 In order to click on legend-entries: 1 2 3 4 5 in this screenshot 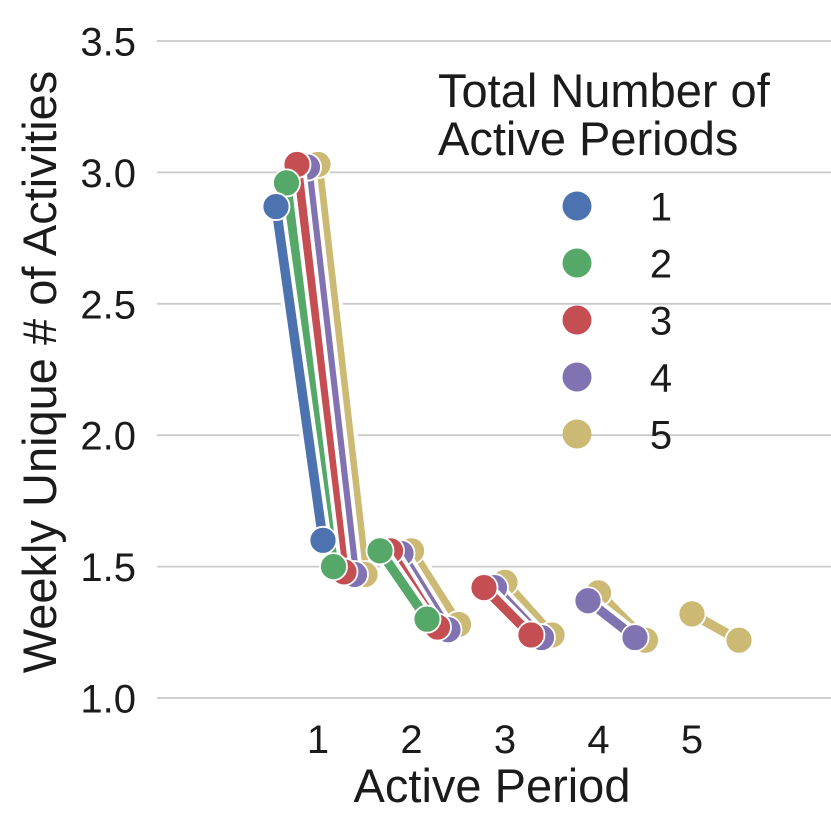, I will do `click(617, 322)`.